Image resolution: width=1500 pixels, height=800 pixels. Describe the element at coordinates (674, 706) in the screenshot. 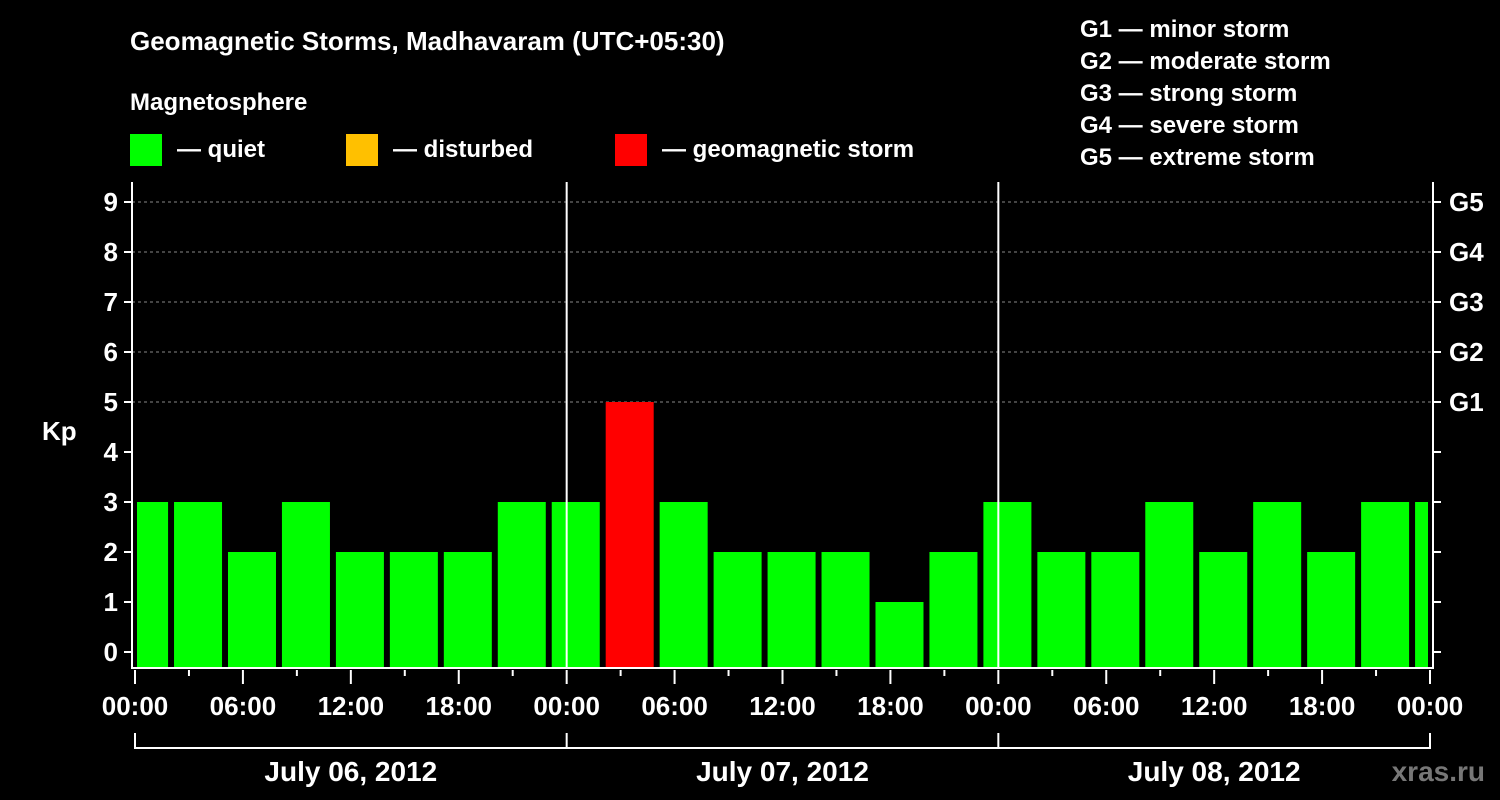

I see `x-tick-label-5: 06:00` at that location.